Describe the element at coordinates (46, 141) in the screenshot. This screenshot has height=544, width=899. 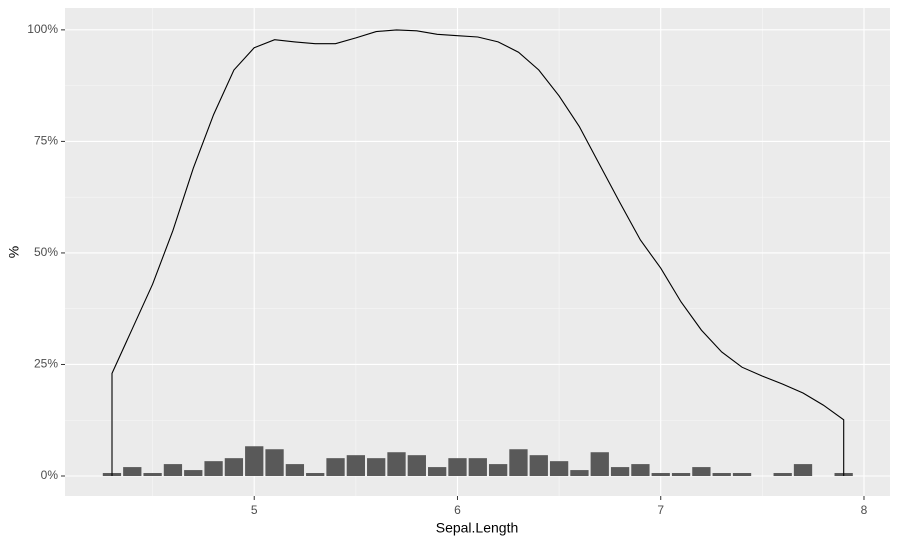
I see `y-tick-label: 75%` at that location.